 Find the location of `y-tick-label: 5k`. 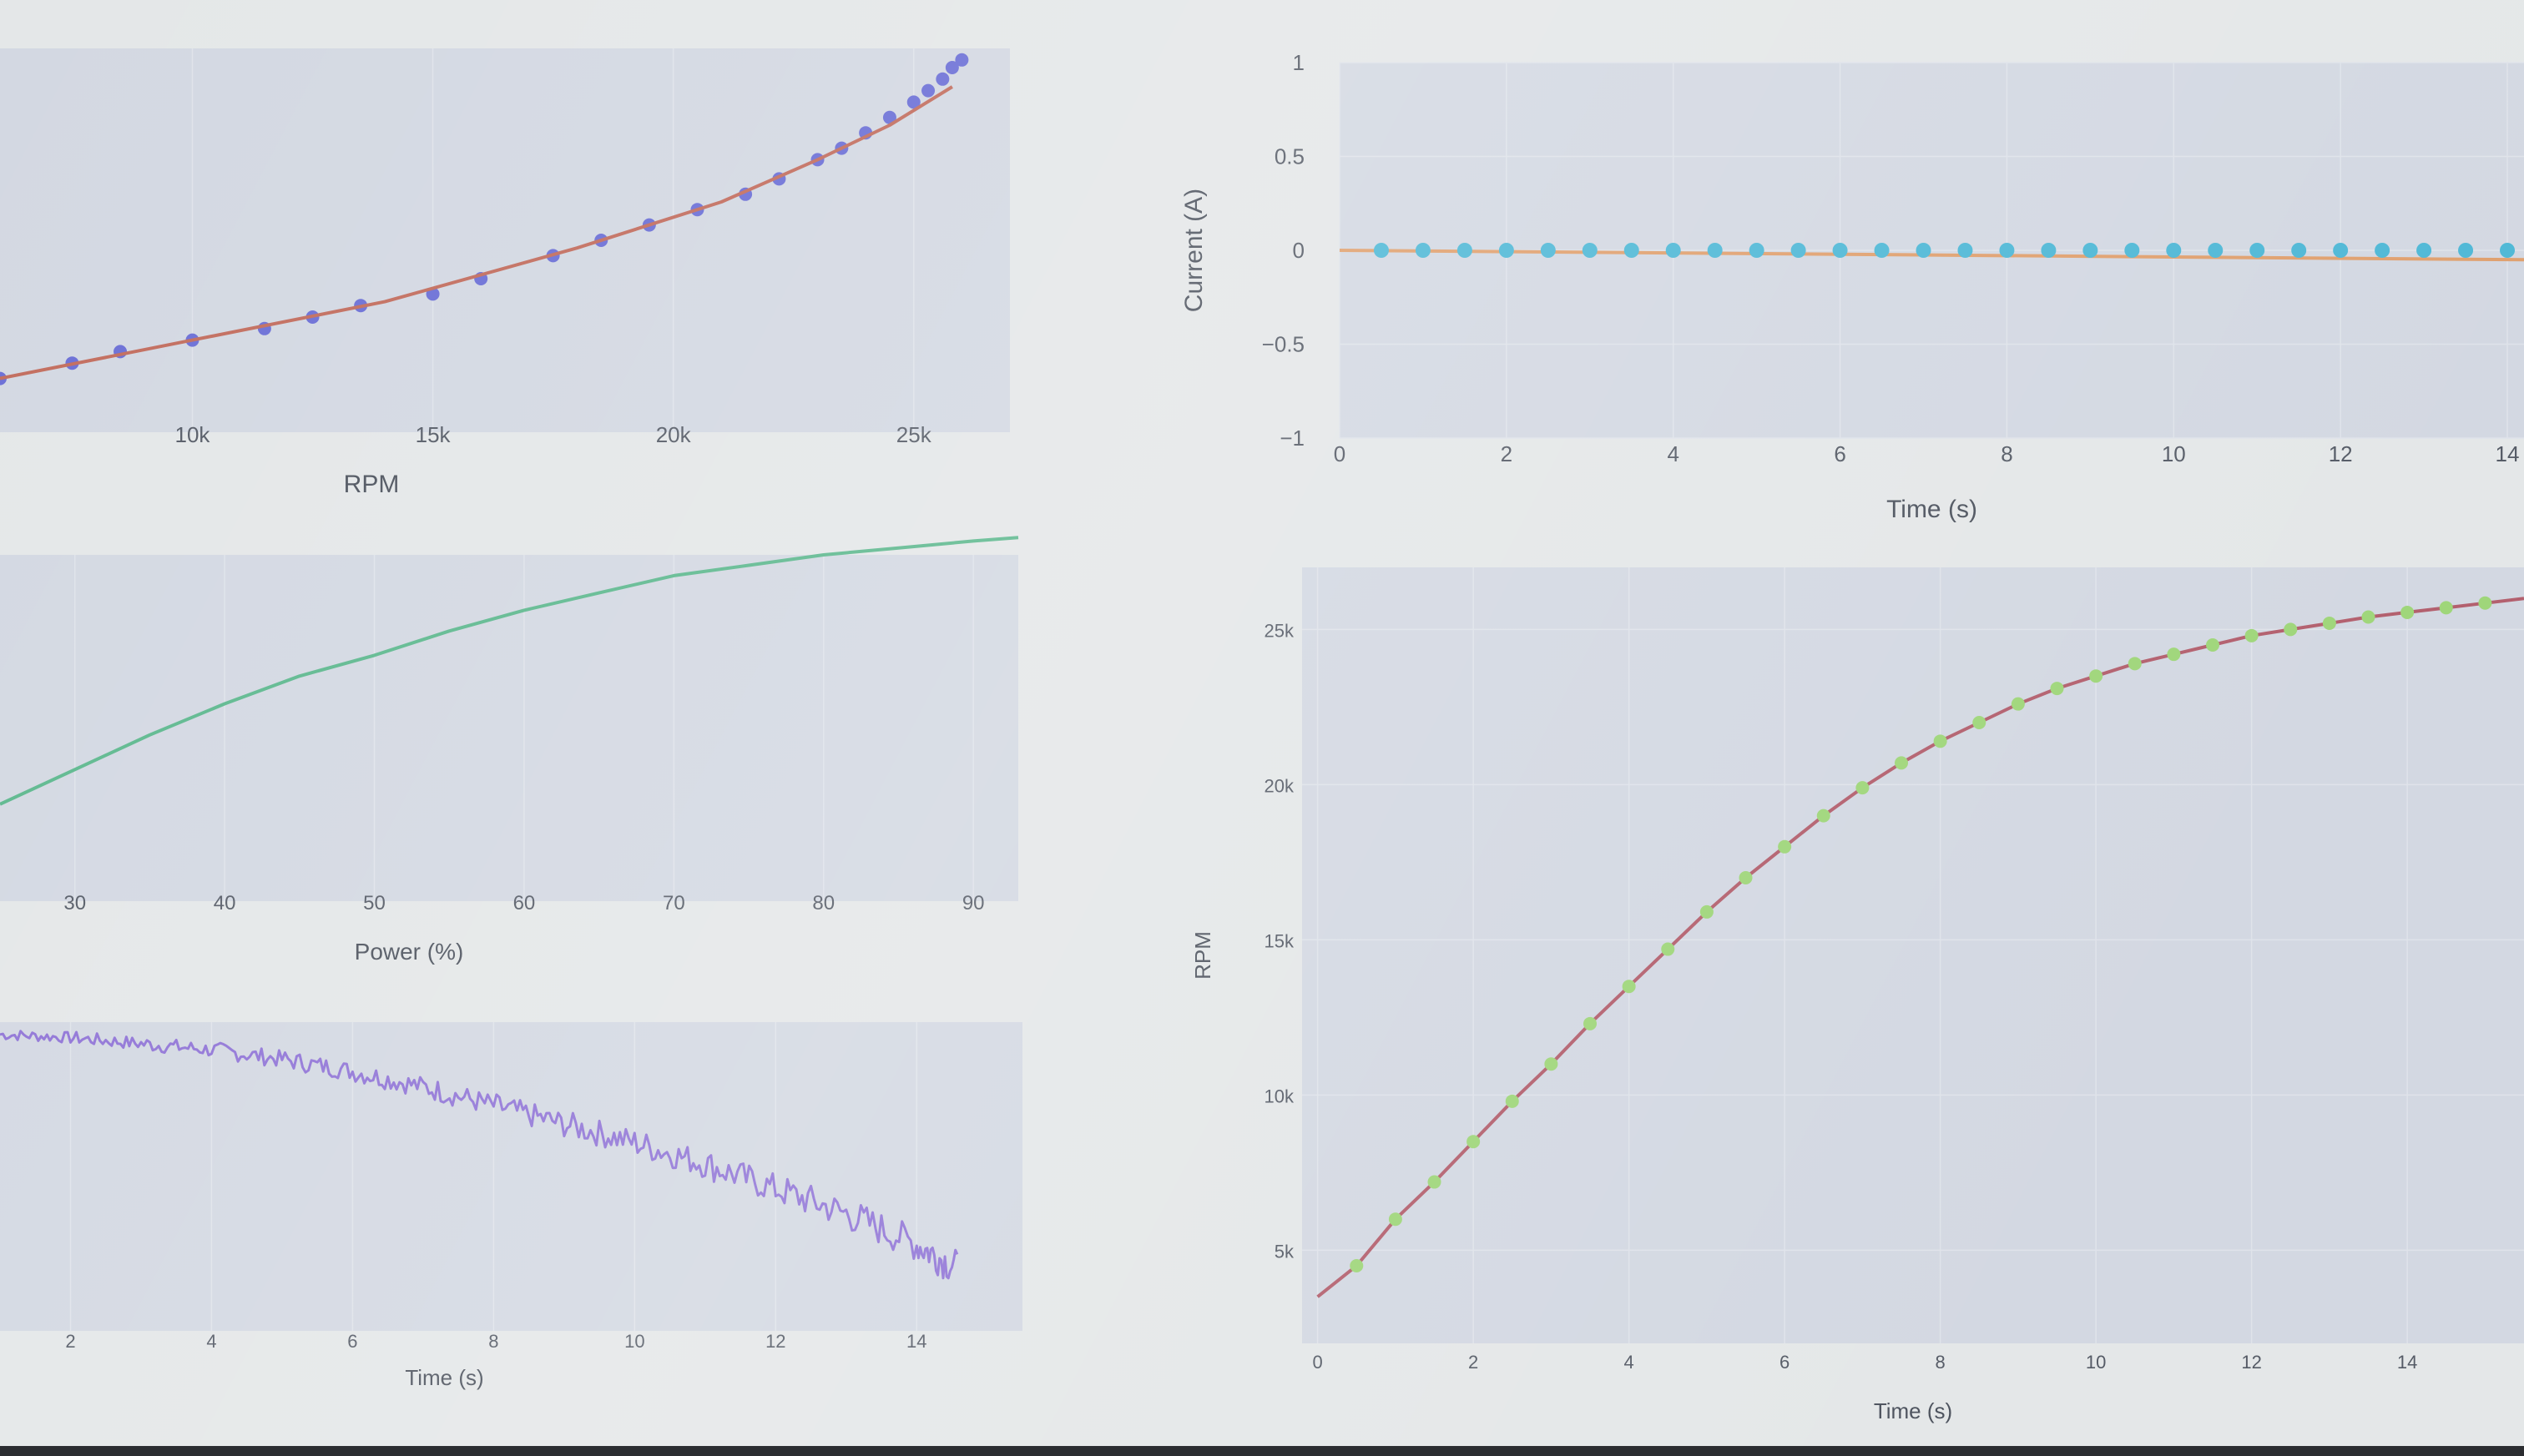

y-tick-label: 5k is located at coordinates (1285, 1251).